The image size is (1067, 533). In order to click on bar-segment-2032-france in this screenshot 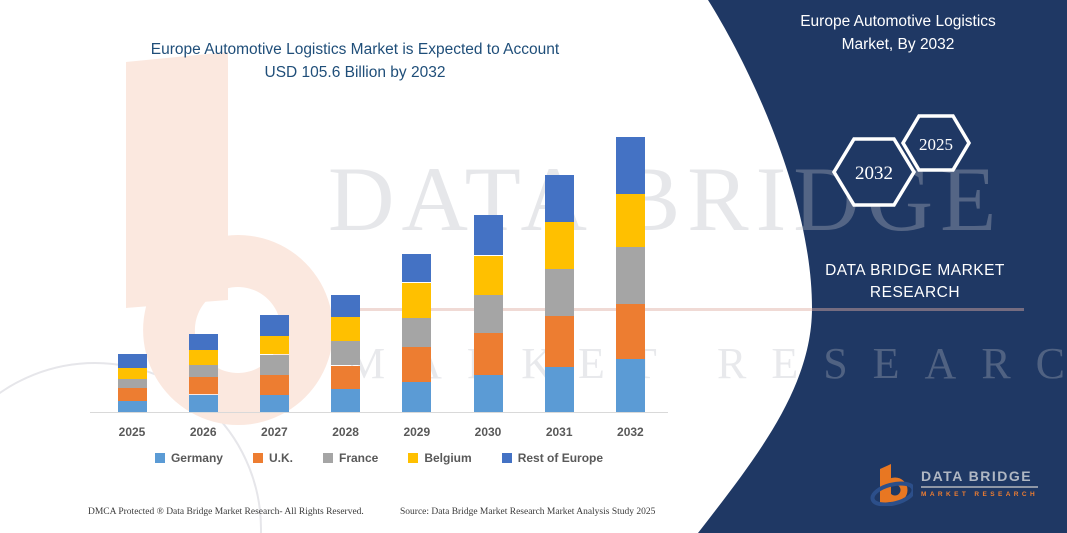, I will do `click(630, 275)`.